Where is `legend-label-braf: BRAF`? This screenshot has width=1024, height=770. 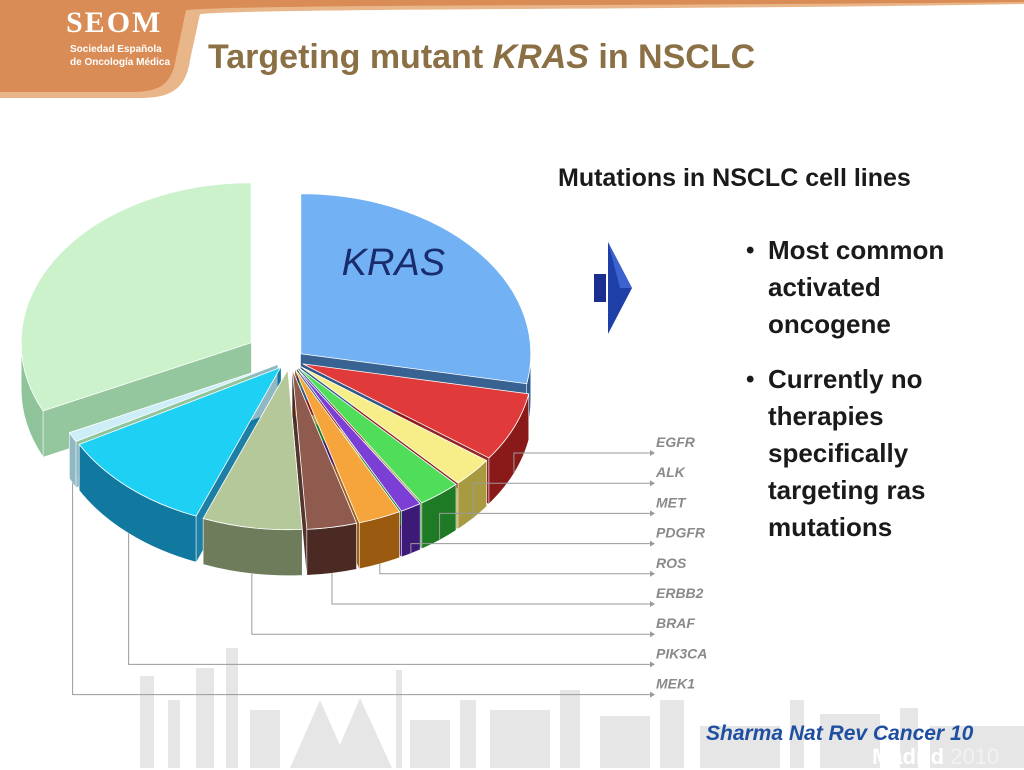 legend-label-braf: BRAF is located at coordinates (675, 623).